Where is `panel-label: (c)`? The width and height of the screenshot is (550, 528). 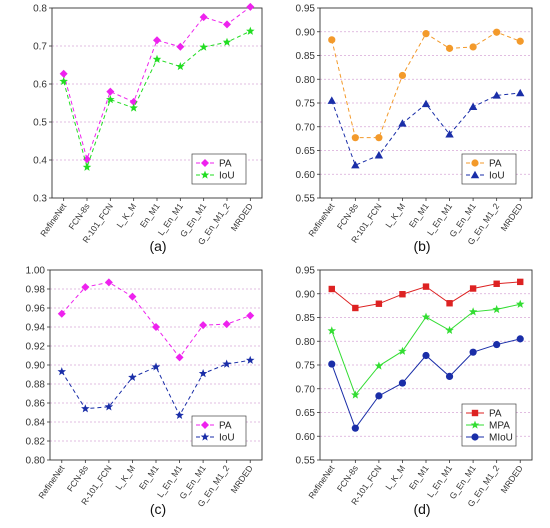 panel-label: (c) is located at coordinates (158, 509).